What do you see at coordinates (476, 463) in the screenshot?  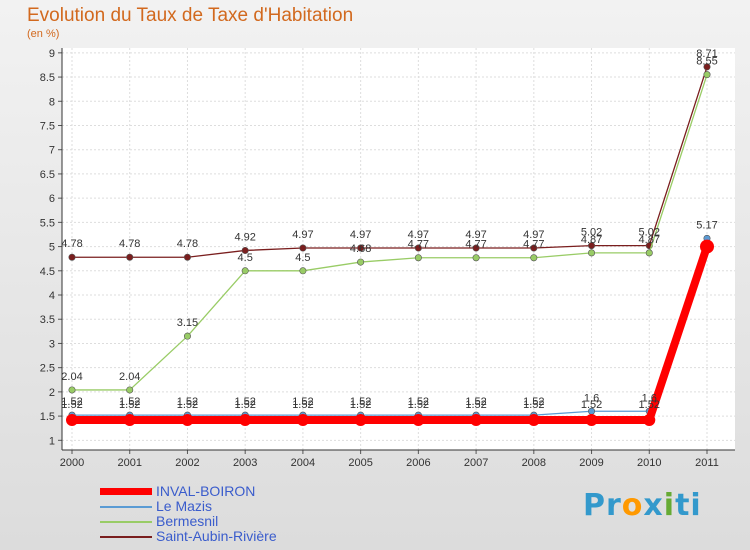 I see `x-tick-label: 2007` at bounding box center [476, 463].